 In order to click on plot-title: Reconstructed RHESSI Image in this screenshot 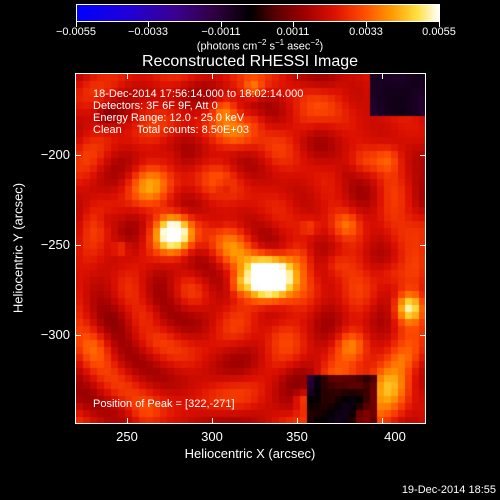, I will do `click(250, 61)`.